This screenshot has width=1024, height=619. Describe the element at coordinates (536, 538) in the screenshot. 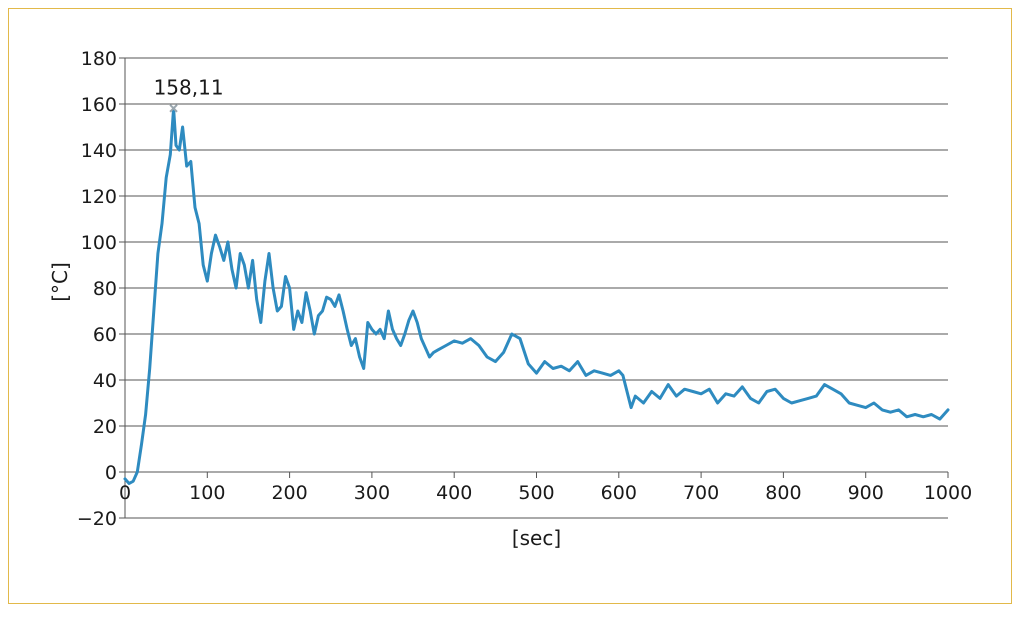

I see `x-axis-title: [sec]` at that location.